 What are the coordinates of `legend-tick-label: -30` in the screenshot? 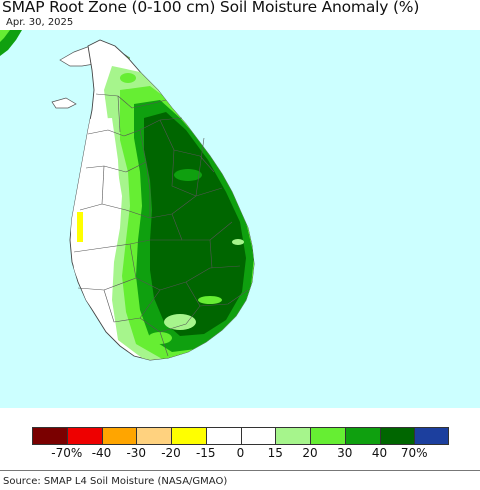 It's located at (136, 453).